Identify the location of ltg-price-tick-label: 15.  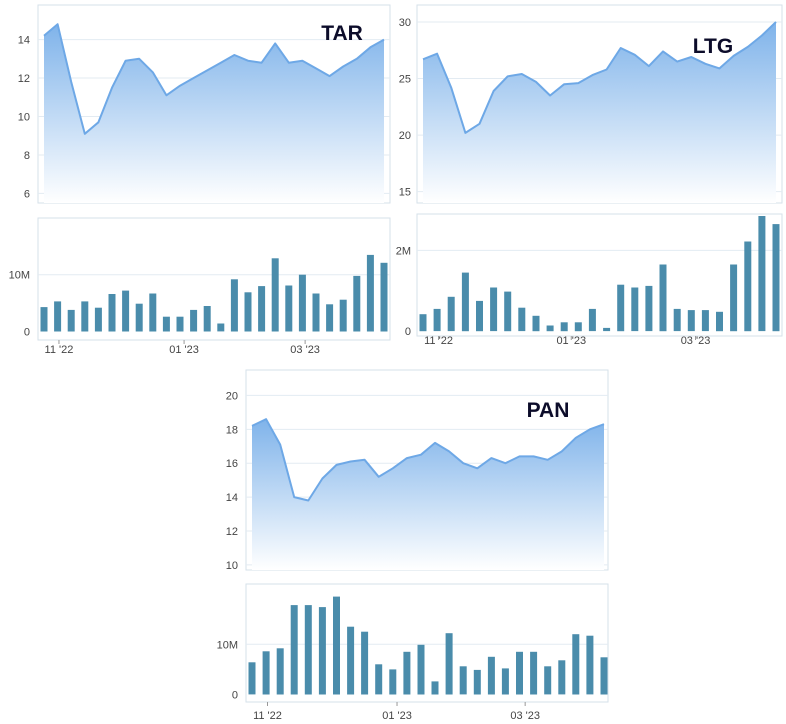
(405, 193).